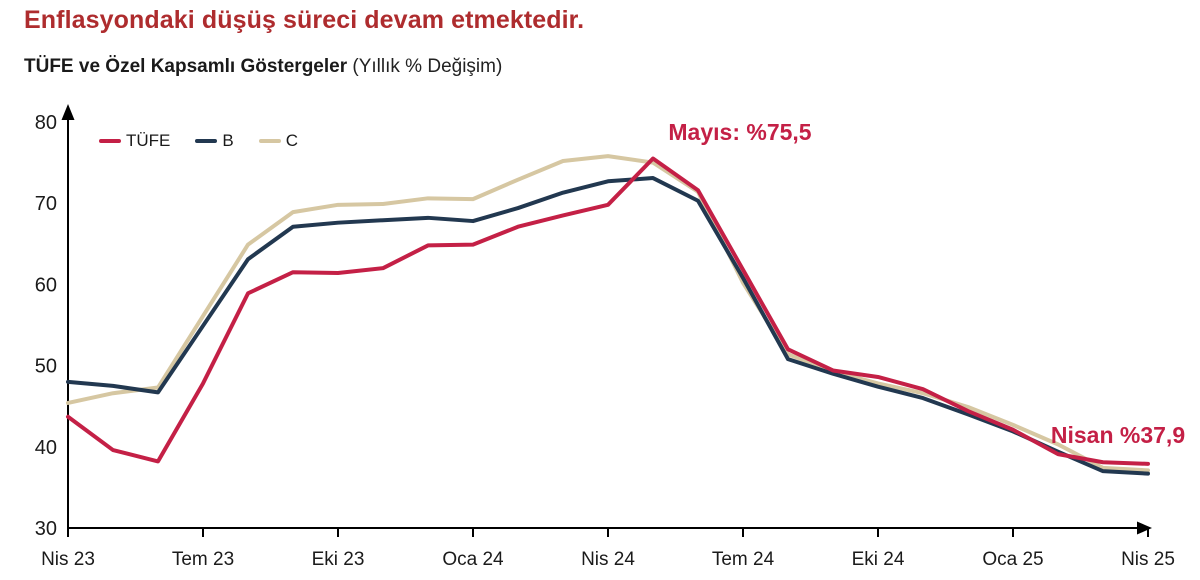 Image resolution: width=1200 pixels, height=580 pixels. Describe the element at coordinates (46, 123) in the screenshot. I see `y-tick-label: 80` at that location.